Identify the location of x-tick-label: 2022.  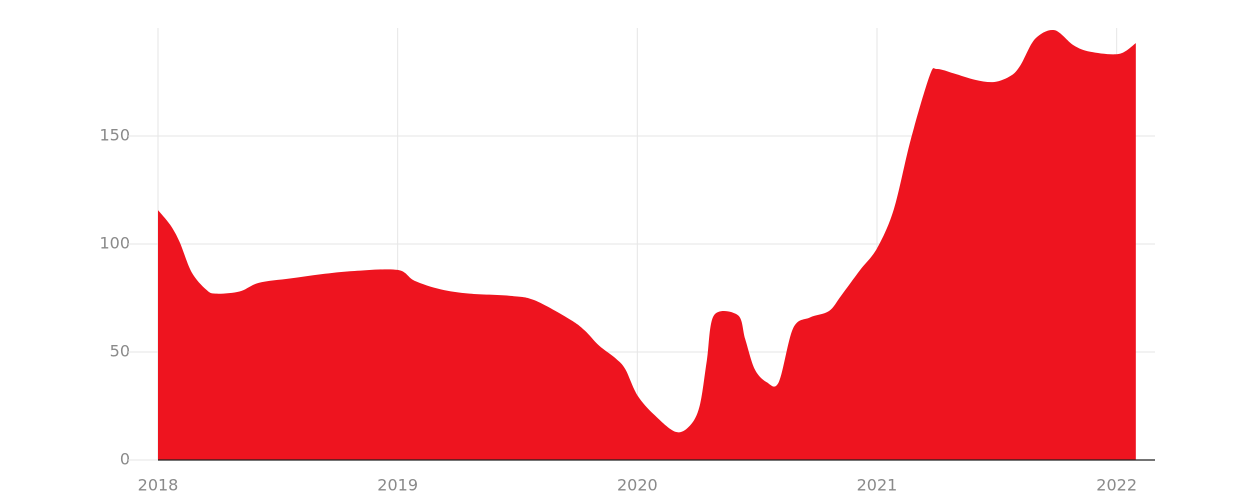
(1116, 485).